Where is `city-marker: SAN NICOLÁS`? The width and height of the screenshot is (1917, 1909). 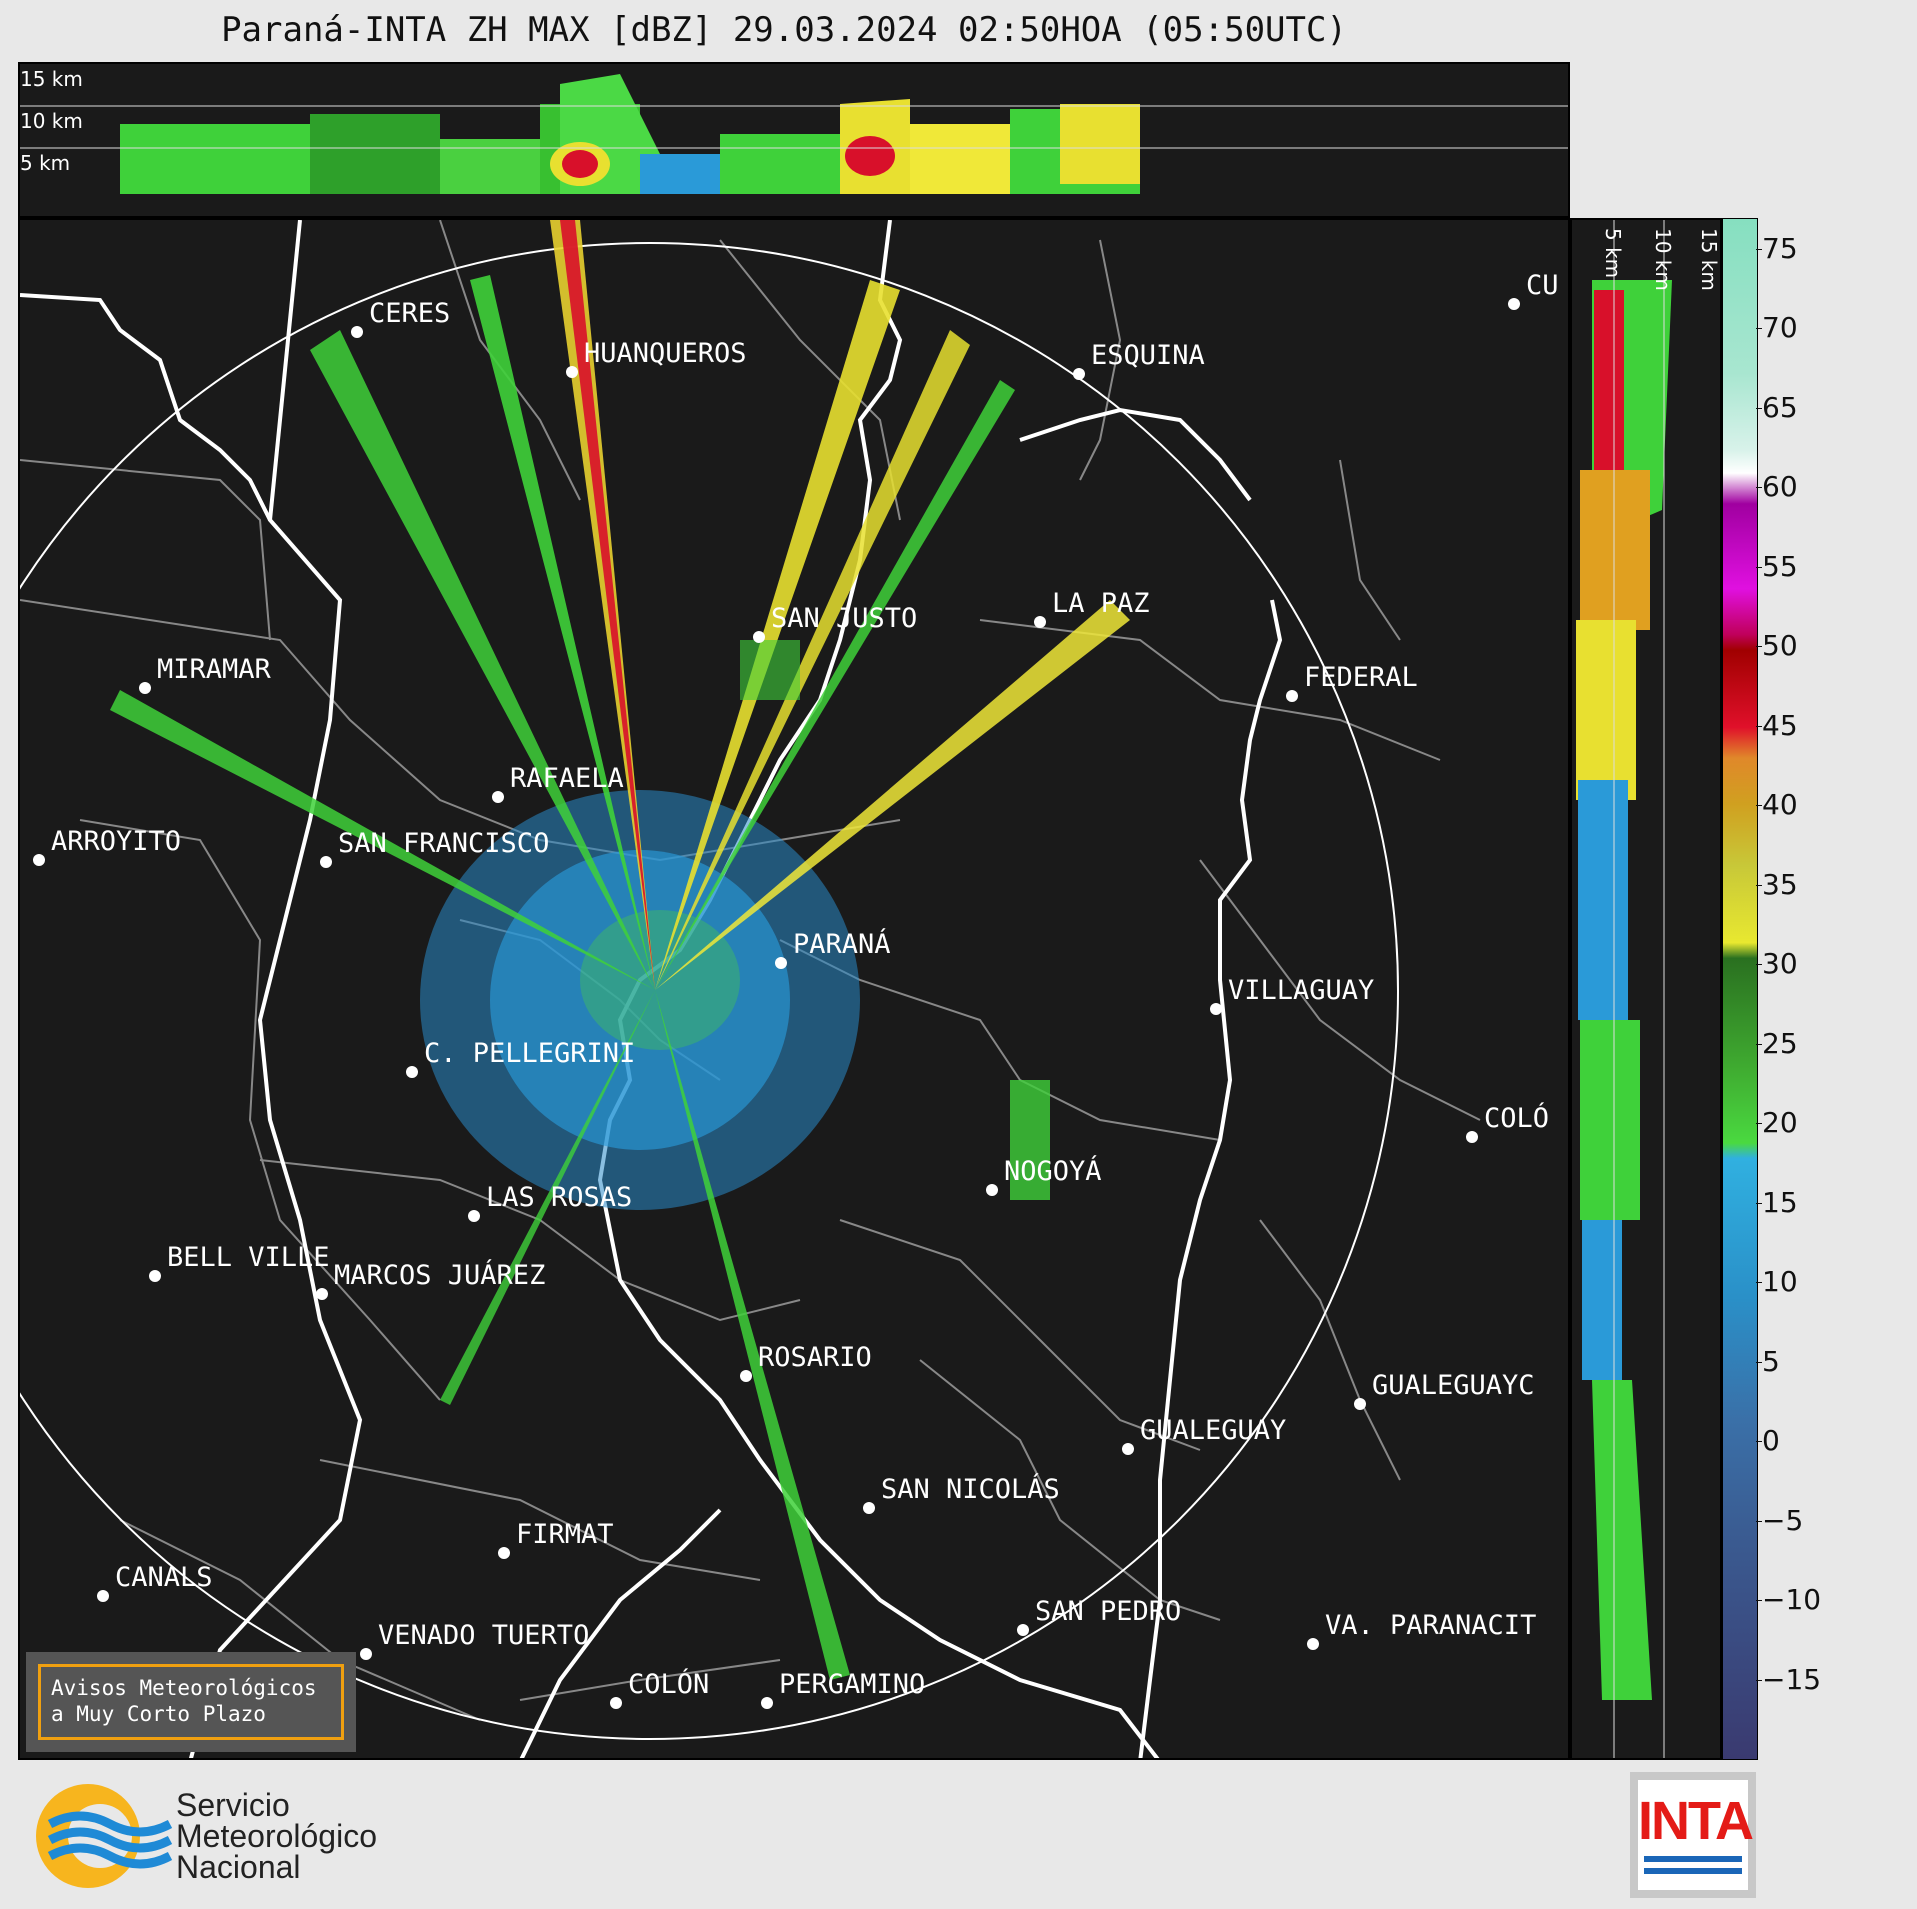
city-marker: SAN NICOLÁS is located at coordinates (961, 1493).